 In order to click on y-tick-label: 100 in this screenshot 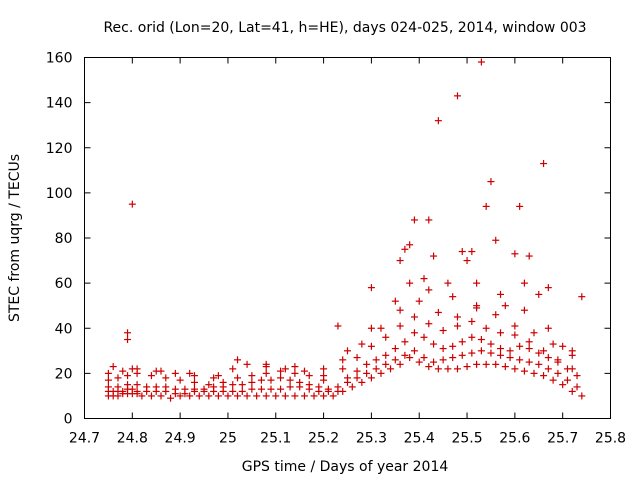, I will do `click(59, 194)`.